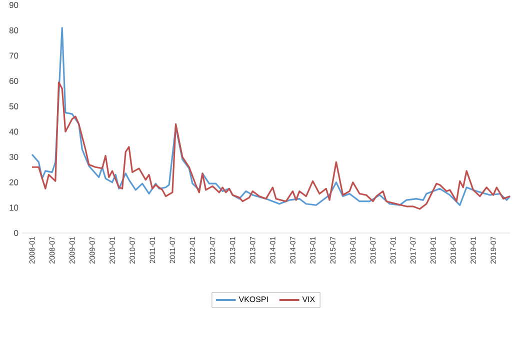  Describe the element at coordinates (14, 81) in the screenshot. I see `y-tick-label: 60` at that location.